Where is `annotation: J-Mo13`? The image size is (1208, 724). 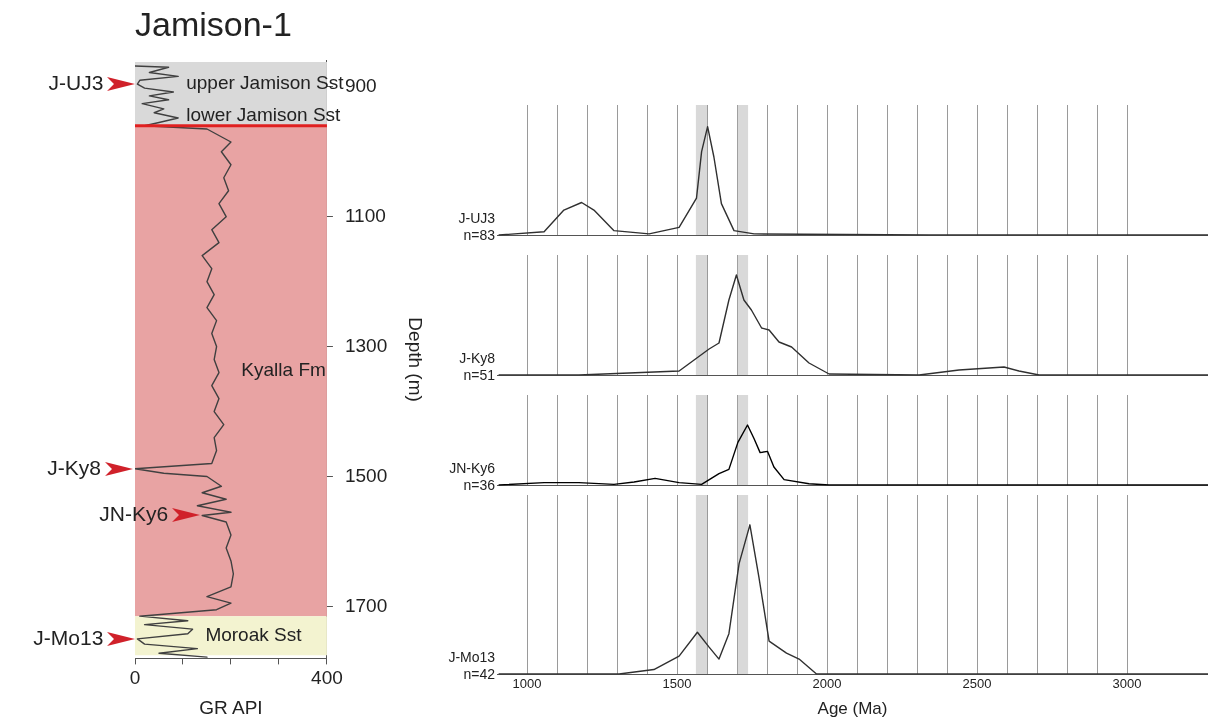
annotation: J-Mo13 is located at coordinates (68, 637).